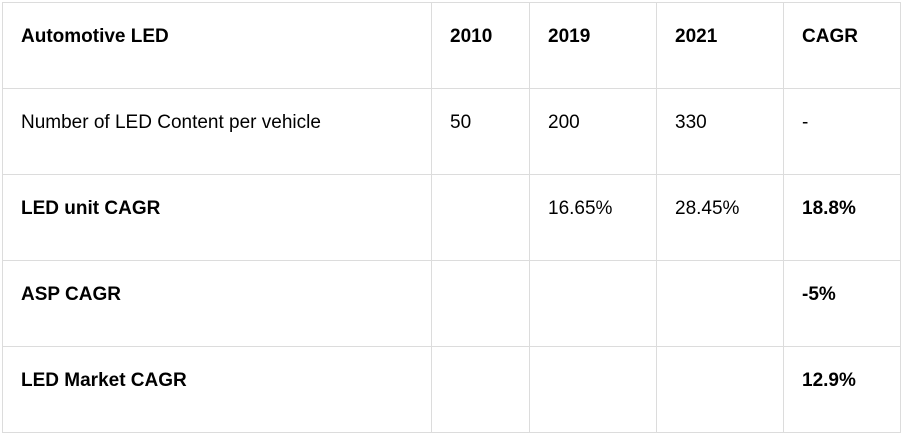 The height and width of the screenshot is (440, 902). I want to click on cell: -, so click(842, 131).